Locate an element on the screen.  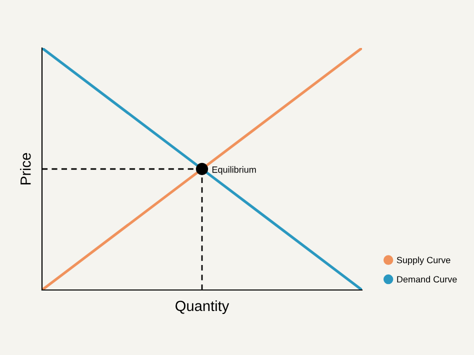
annotation: Equilibrium is located at coordinates (234, 170).